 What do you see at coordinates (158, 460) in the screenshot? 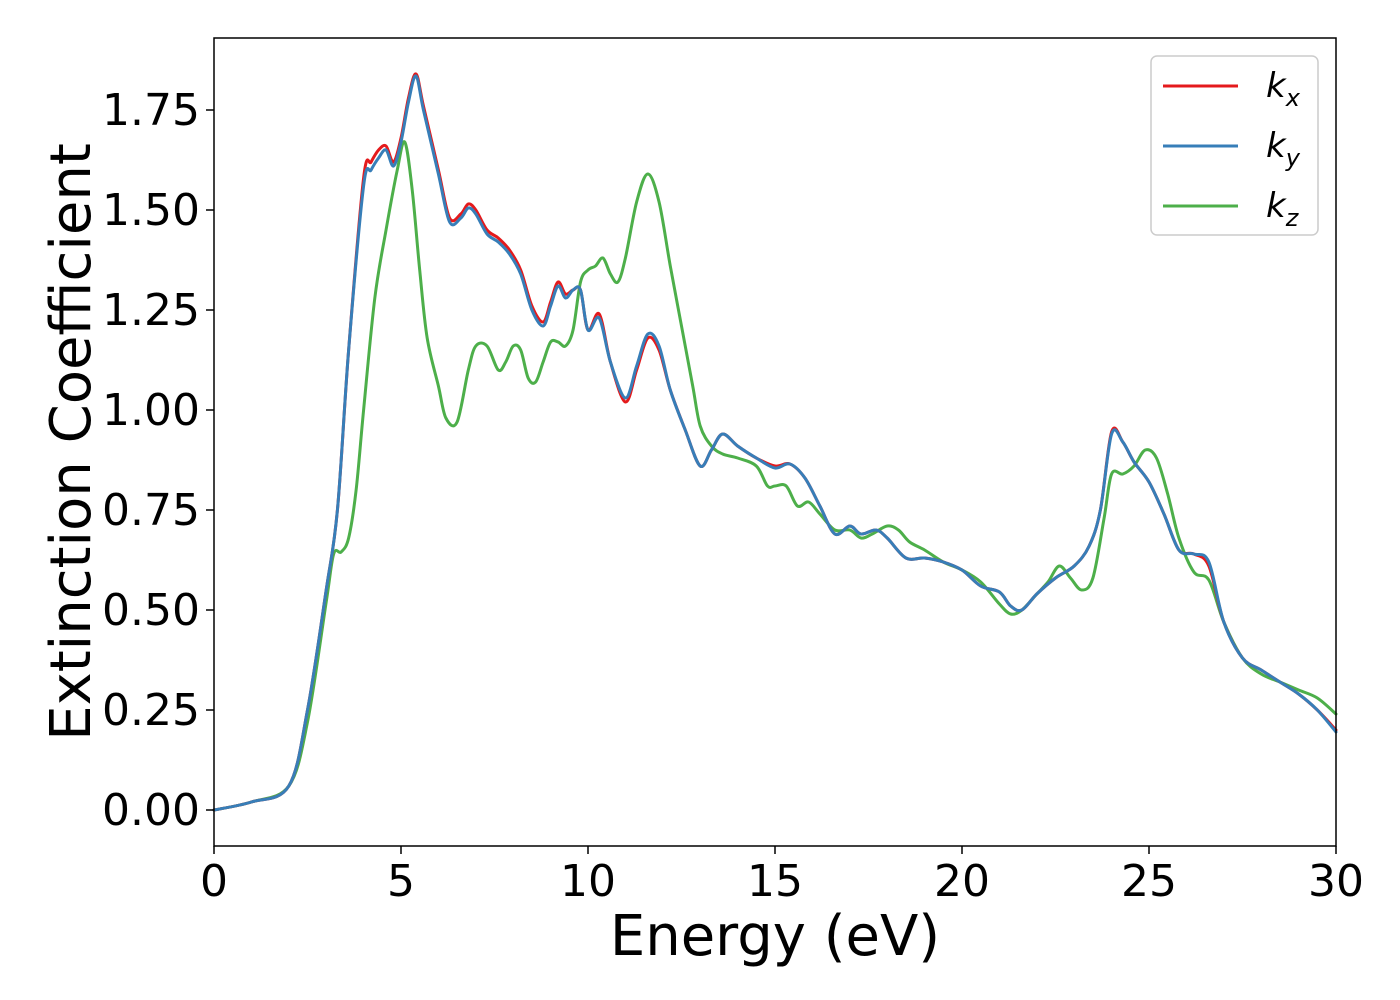
I see `y-axis-ticks: 0.00 0.25 0.50 0.75 1.00 1.25 1.50 1.75` at bounding box center [158, 460].